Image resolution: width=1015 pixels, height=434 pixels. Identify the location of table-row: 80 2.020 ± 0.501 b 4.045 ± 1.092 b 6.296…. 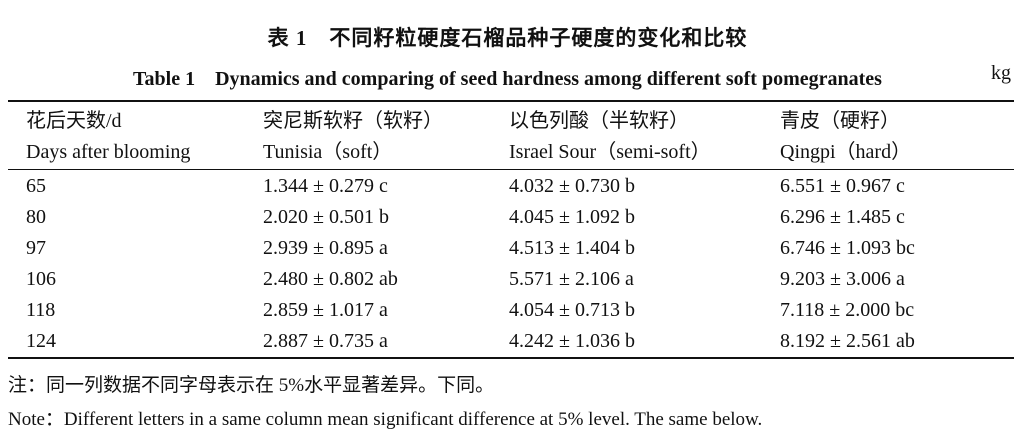
(507, 217).